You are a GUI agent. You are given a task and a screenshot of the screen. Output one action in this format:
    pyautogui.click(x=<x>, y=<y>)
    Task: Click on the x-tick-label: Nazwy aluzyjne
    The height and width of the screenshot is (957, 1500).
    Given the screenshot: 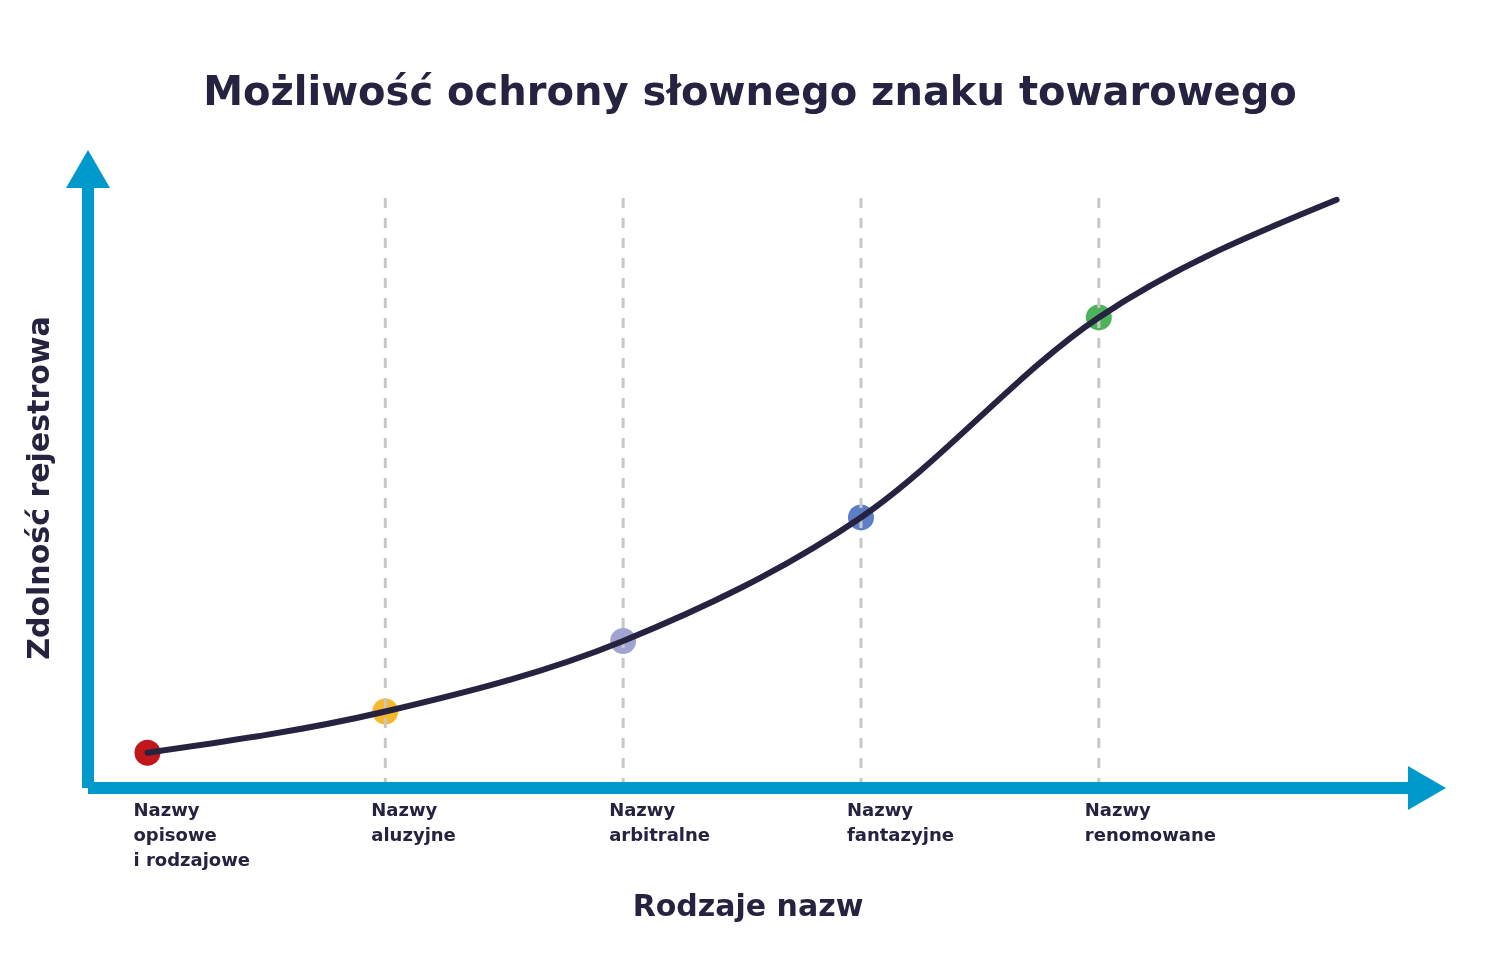 What is the action you would take?
    pyautogui.click(x=413, y=822)
    